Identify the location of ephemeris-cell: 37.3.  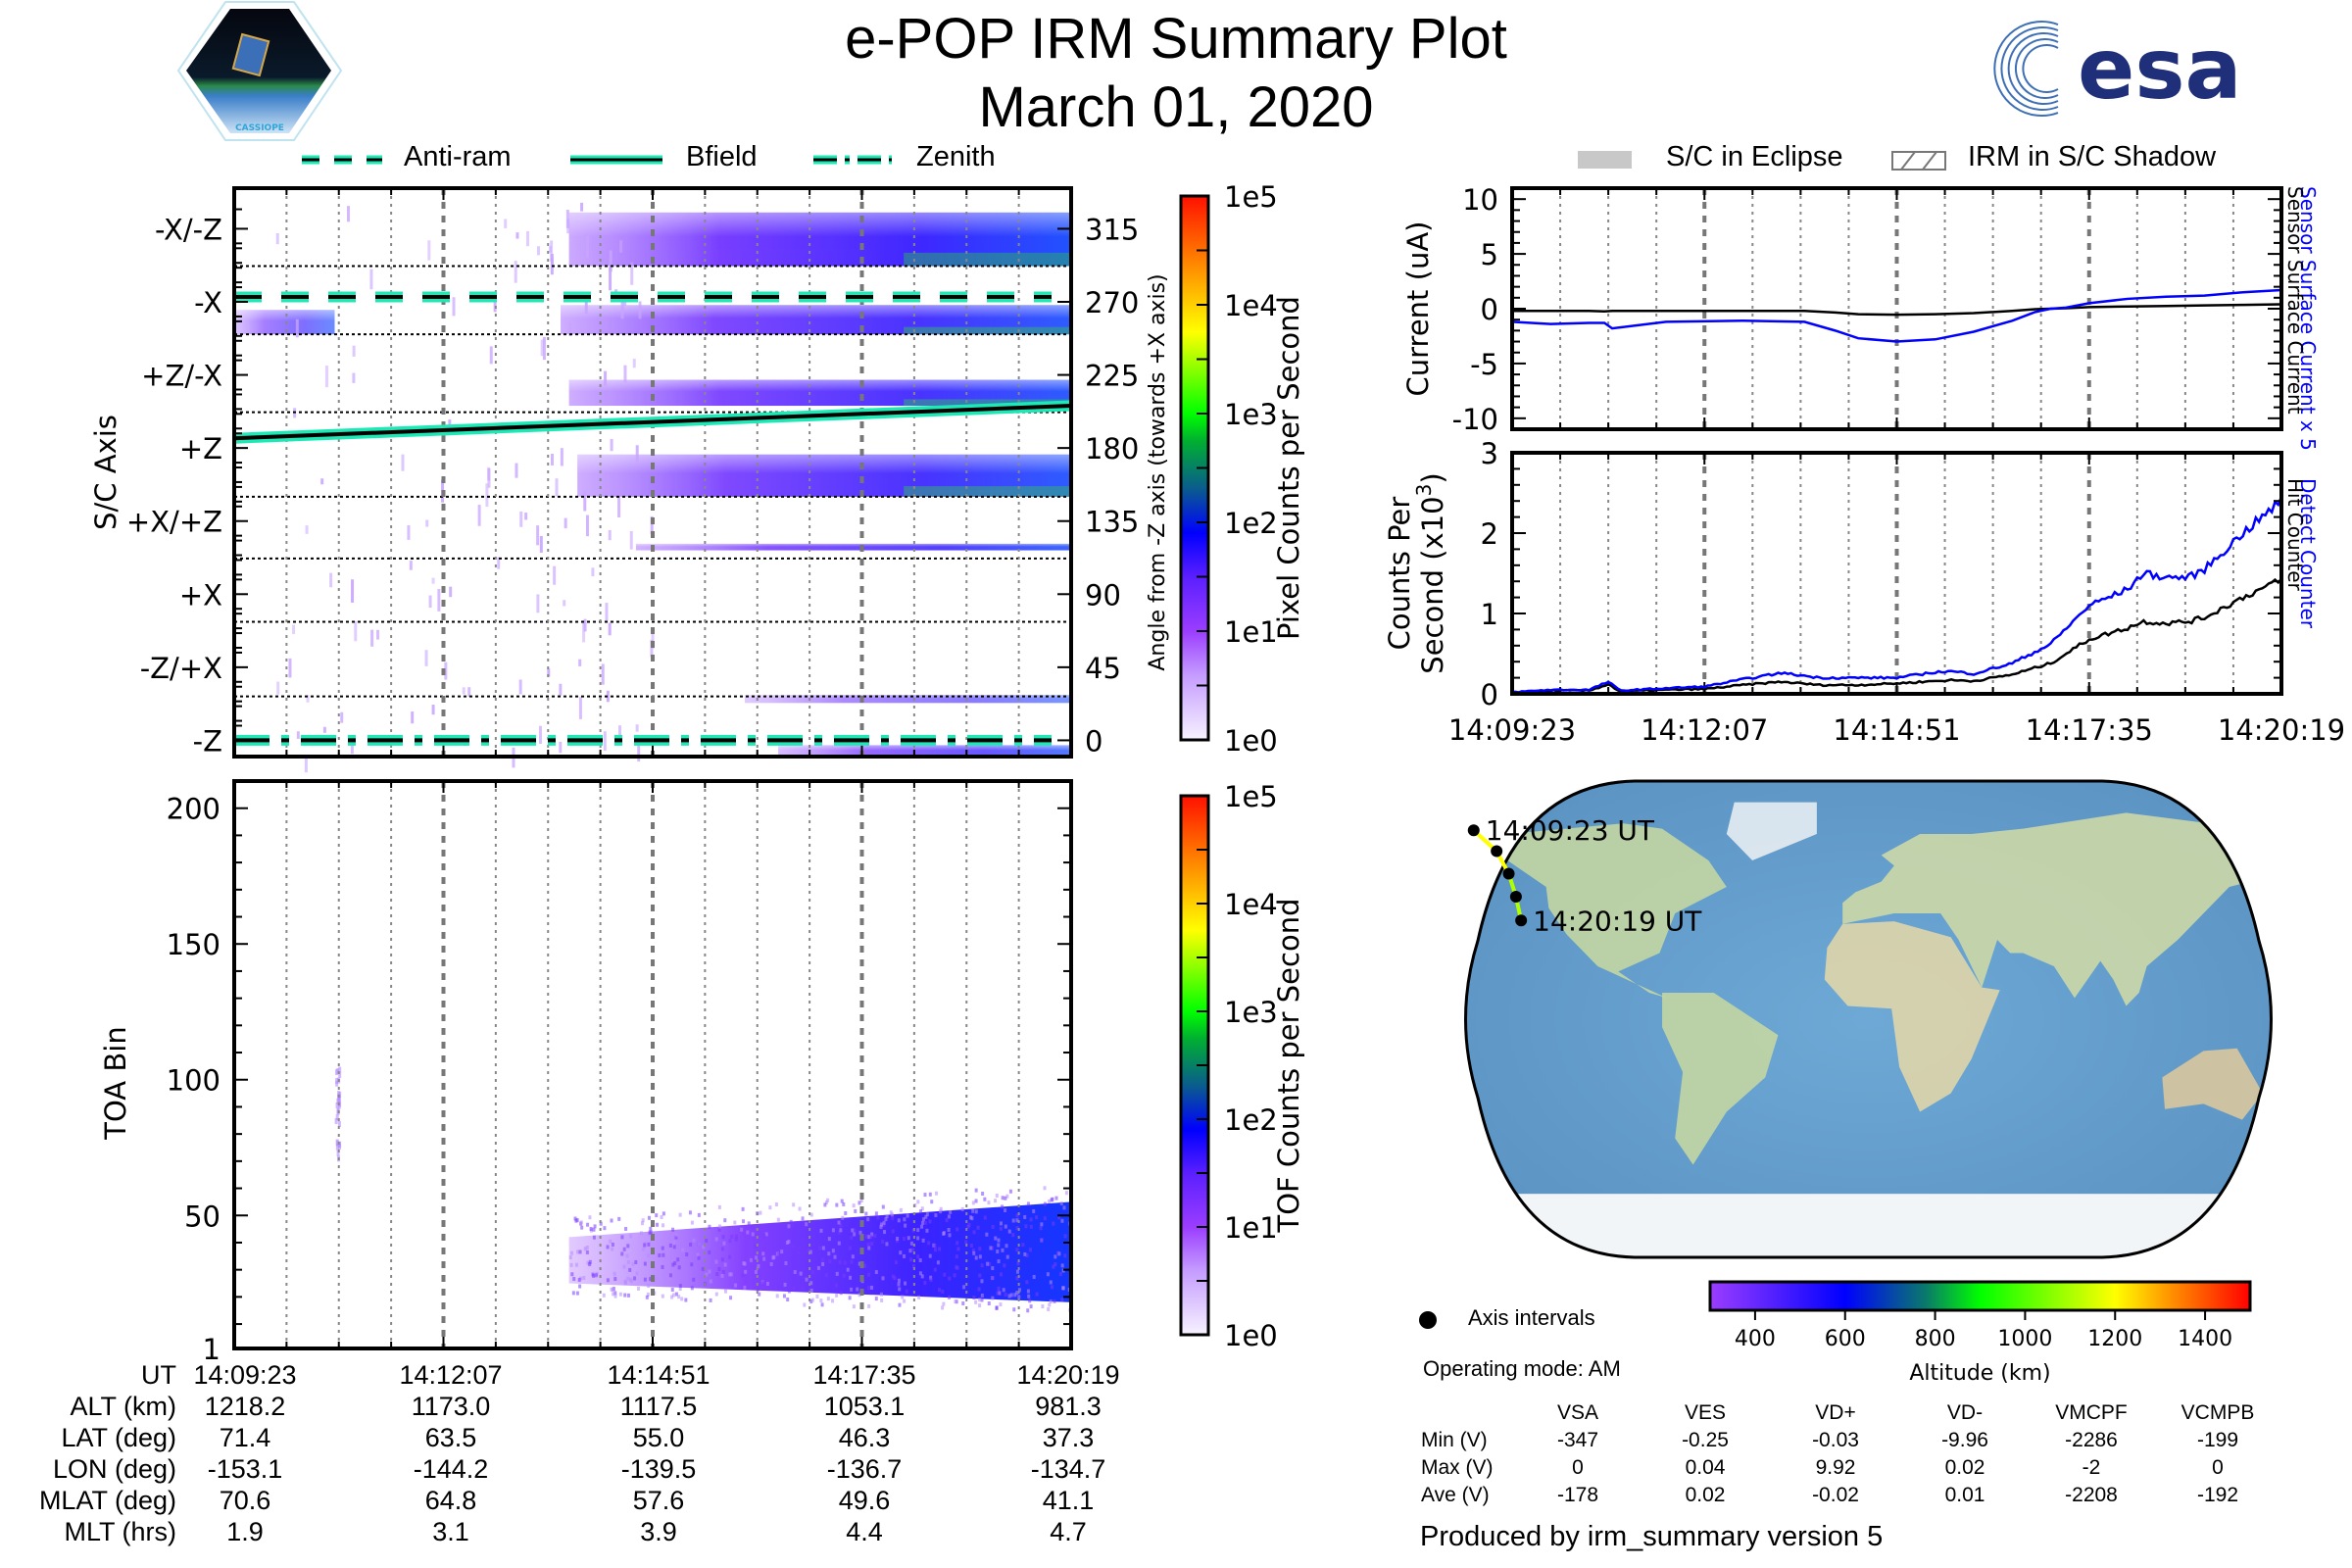
(1068, 1437).